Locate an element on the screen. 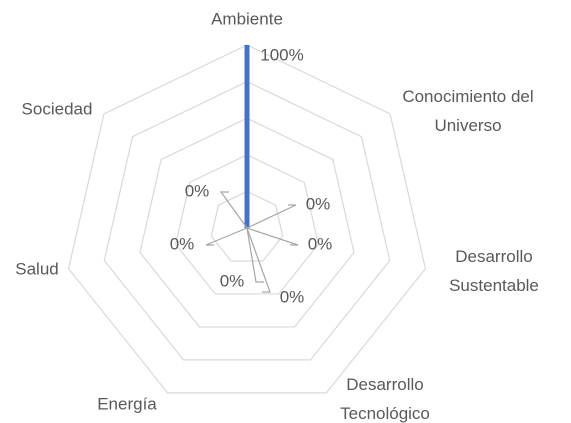  category-label: Salud is located at coordinates (36, 268).